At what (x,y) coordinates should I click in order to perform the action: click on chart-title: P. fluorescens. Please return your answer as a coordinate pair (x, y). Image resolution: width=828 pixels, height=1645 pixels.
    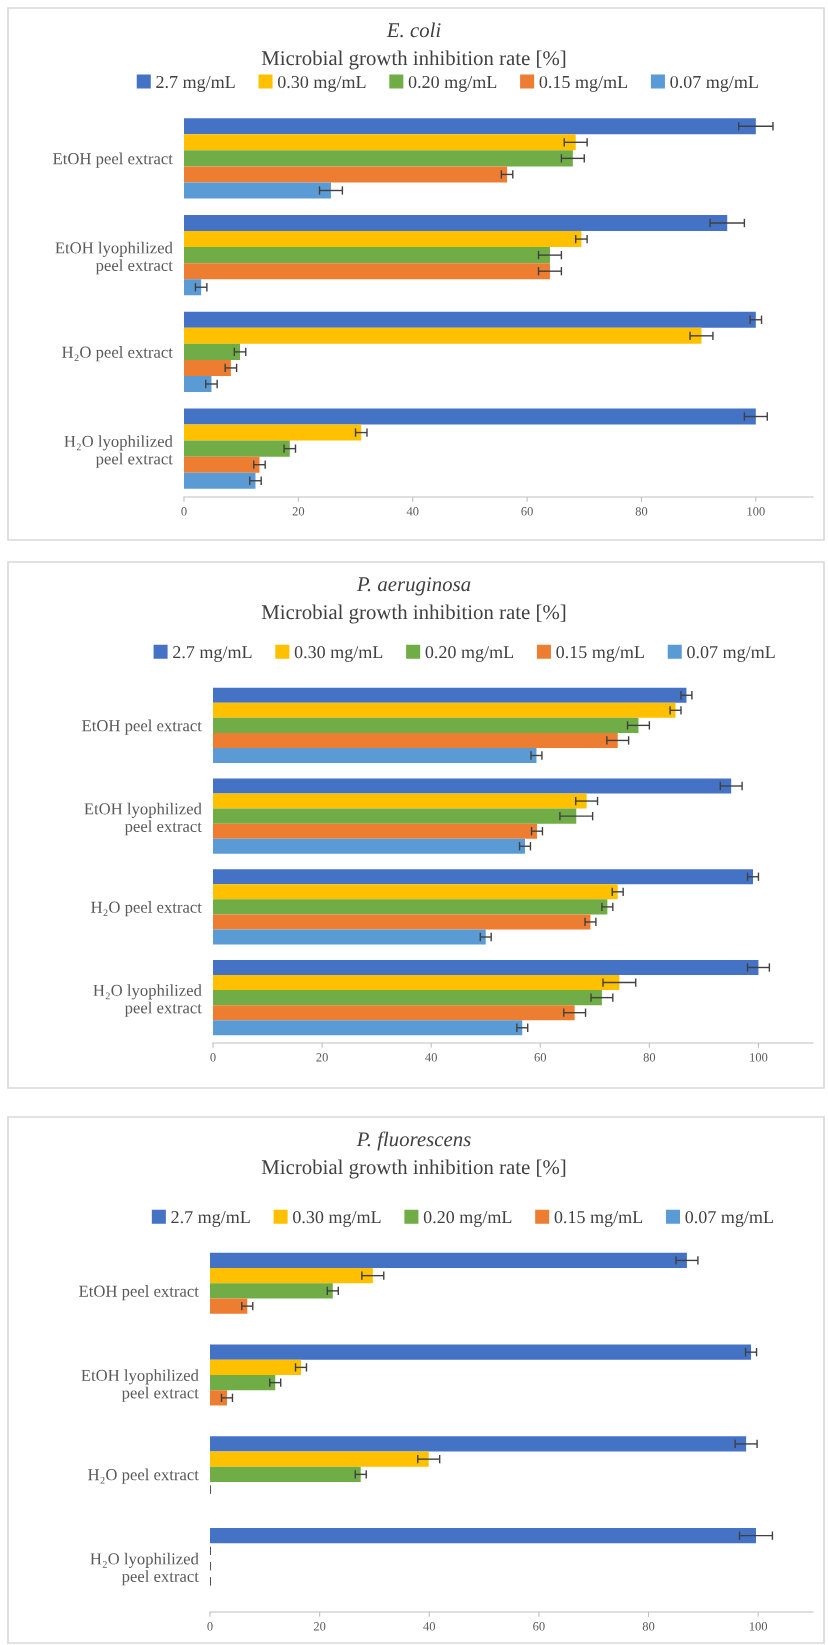
    Looking at the image, I should click on (413, 1141).